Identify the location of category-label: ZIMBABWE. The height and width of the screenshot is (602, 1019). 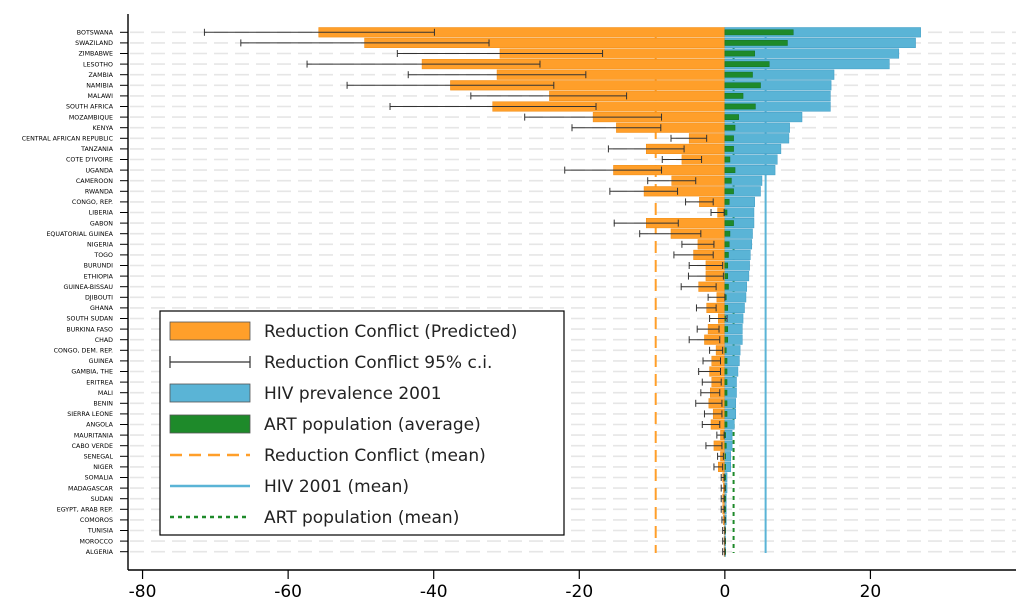
(95, 54).